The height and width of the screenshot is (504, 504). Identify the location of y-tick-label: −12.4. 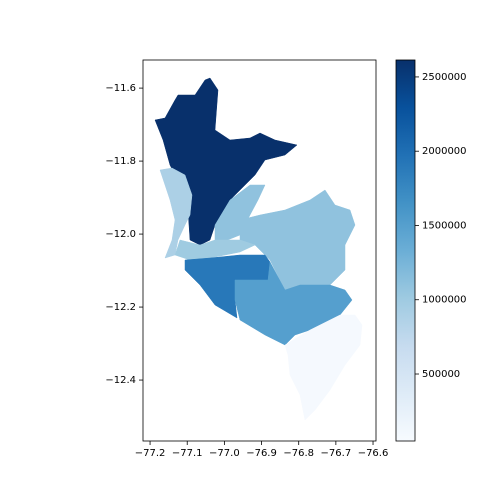
(120, 380).